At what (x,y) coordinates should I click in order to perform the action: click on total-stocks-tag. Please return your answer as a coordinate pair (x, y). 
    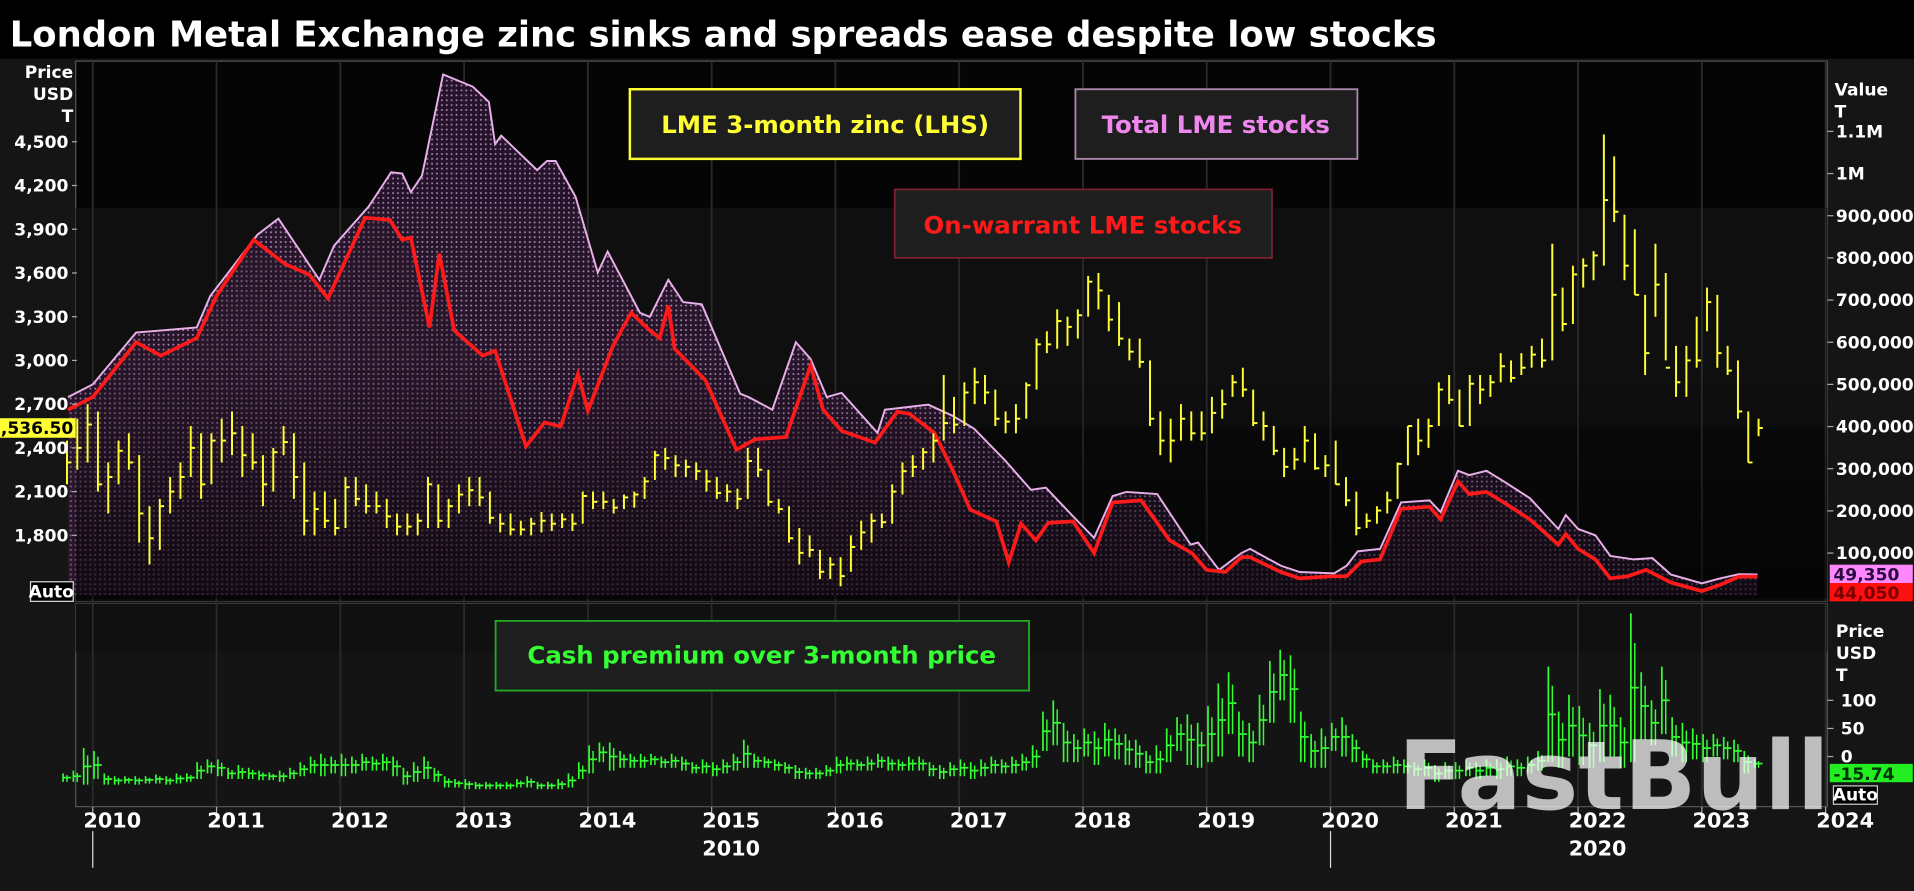
    Looking at the image, I should click on (1871, 573).